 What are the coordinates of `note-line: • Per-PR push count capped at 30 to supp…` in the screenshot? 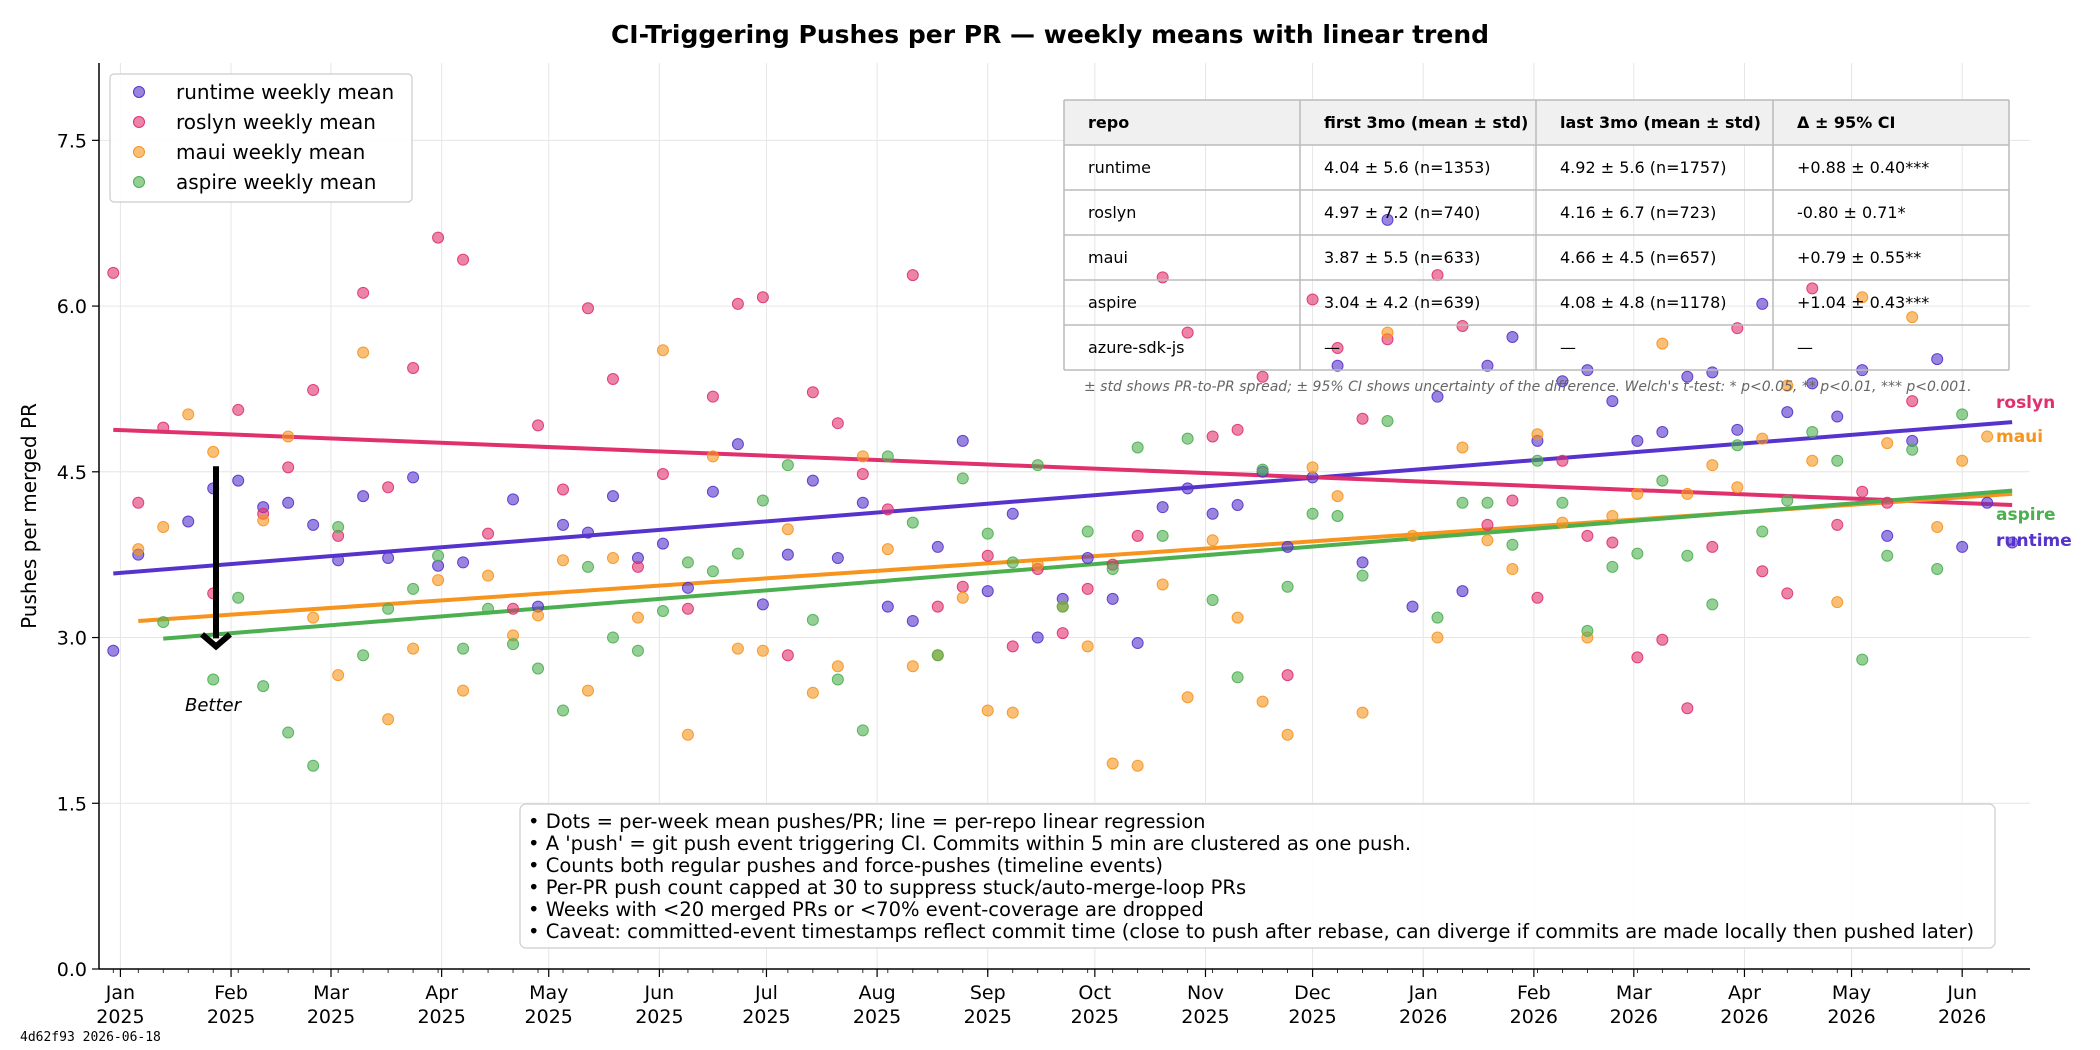 It's located at (887, 887).